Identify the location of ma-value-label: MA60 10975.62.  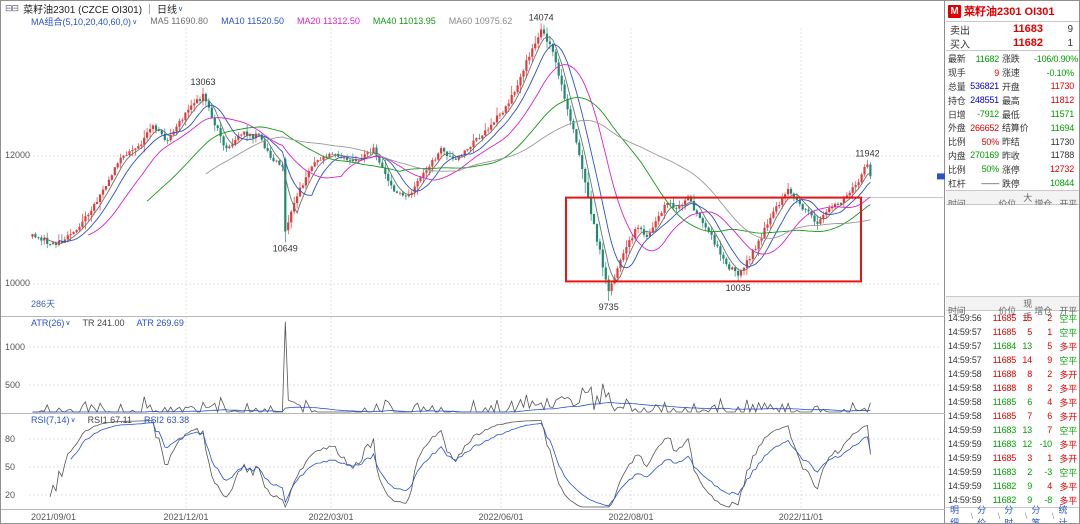
(480, 21).